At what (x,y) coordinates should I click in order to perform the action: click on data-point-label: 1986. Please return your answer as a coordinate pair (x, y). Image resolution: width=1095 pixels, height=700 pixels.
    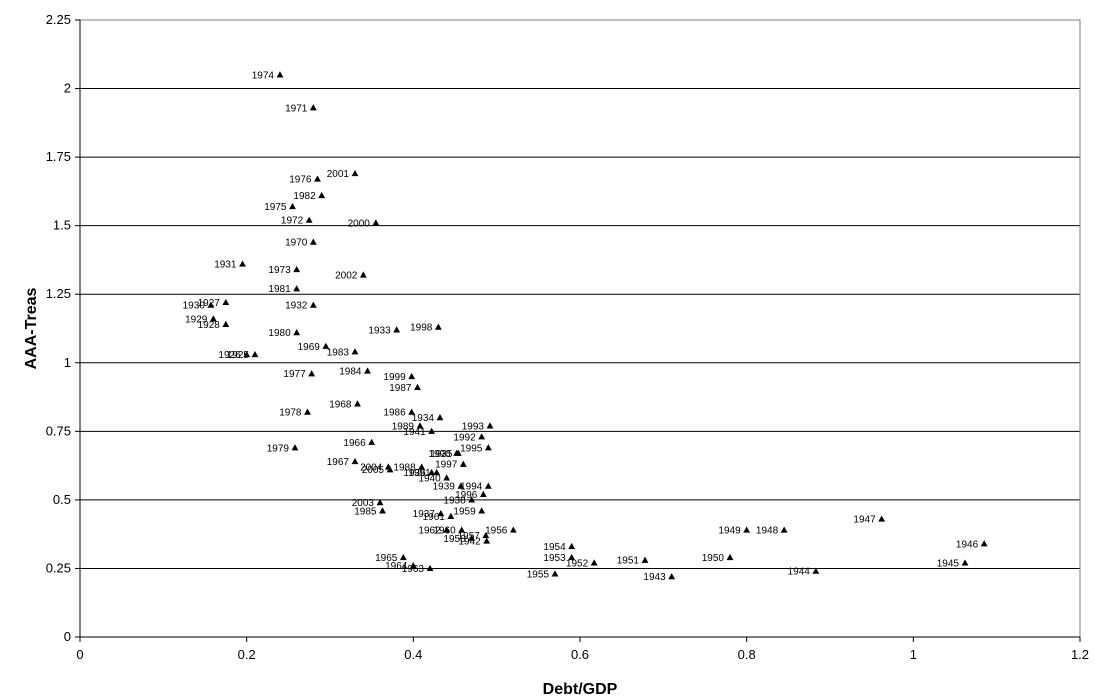
    Looking at the image, I should click on (394, 413).